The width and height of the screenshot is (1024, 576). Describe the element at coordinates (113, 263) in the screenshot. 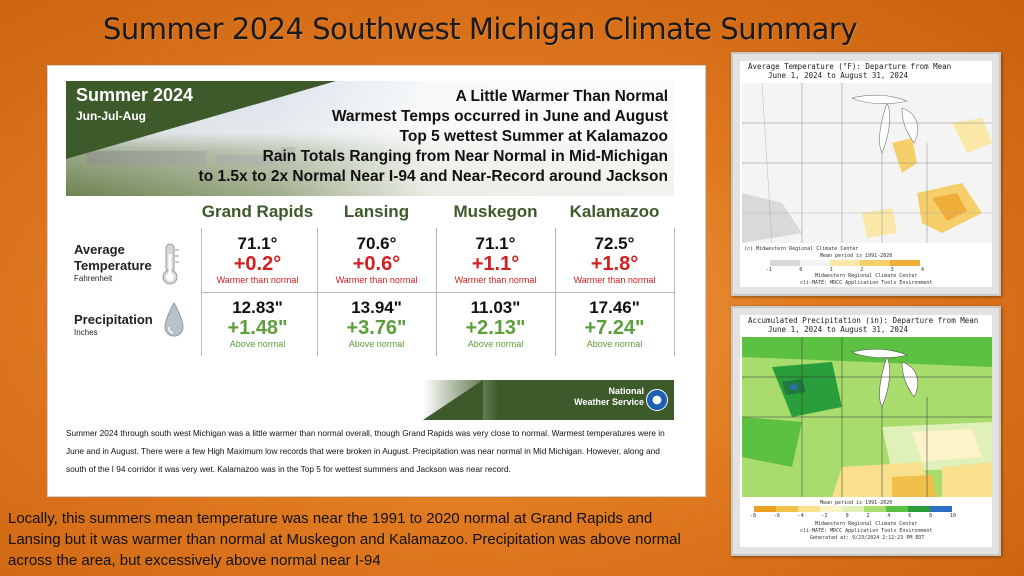

I see `temperature-row-label: Average Temperature Fahrenheit` at that location.